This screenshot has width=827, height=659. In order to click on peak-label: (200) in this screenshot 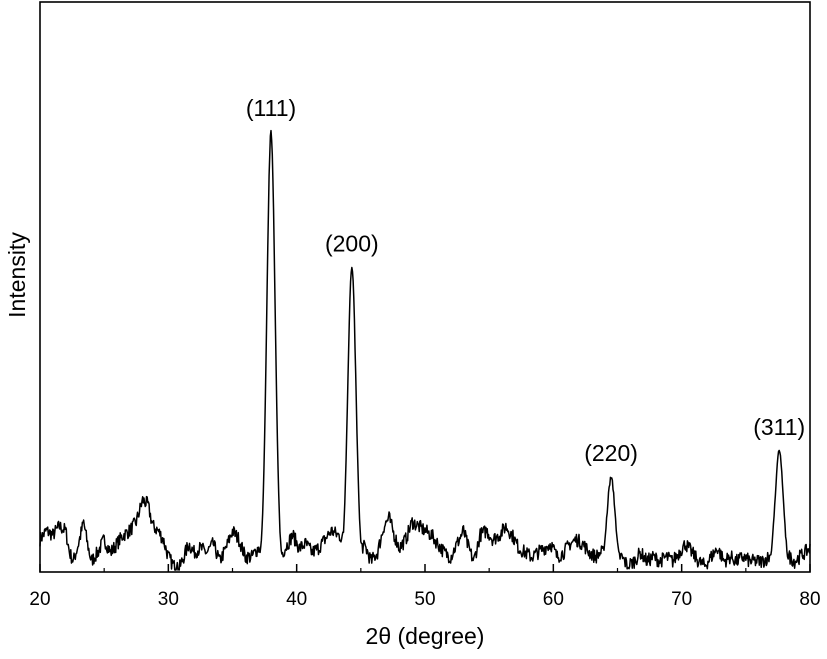, I will do `click(352, 243)`.